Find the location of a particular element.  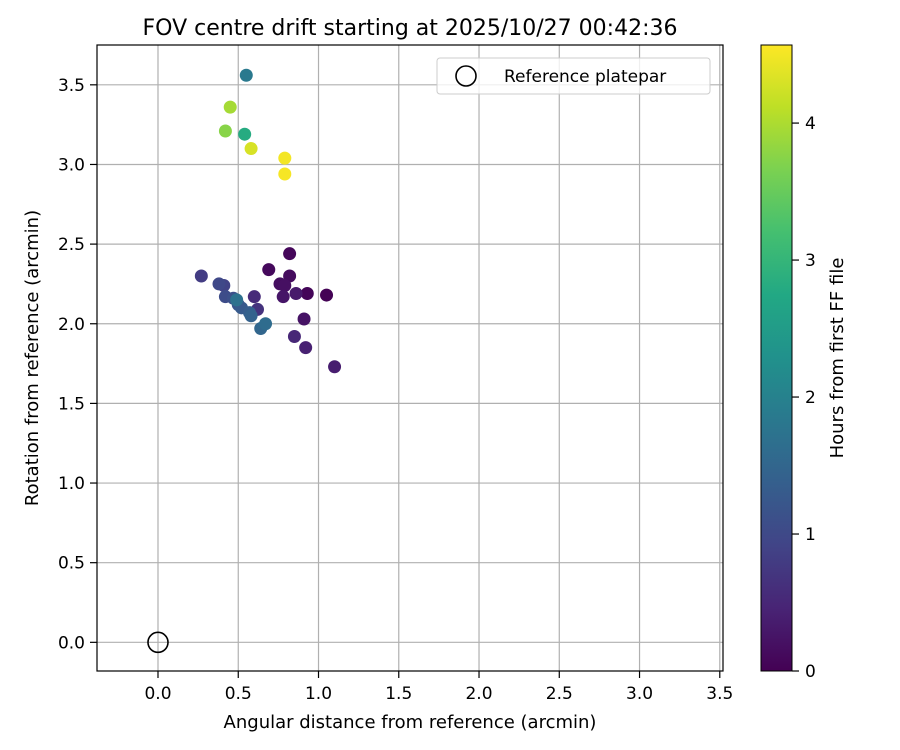

x-tick-label: 2.0 is located at coordinates (478, 694).